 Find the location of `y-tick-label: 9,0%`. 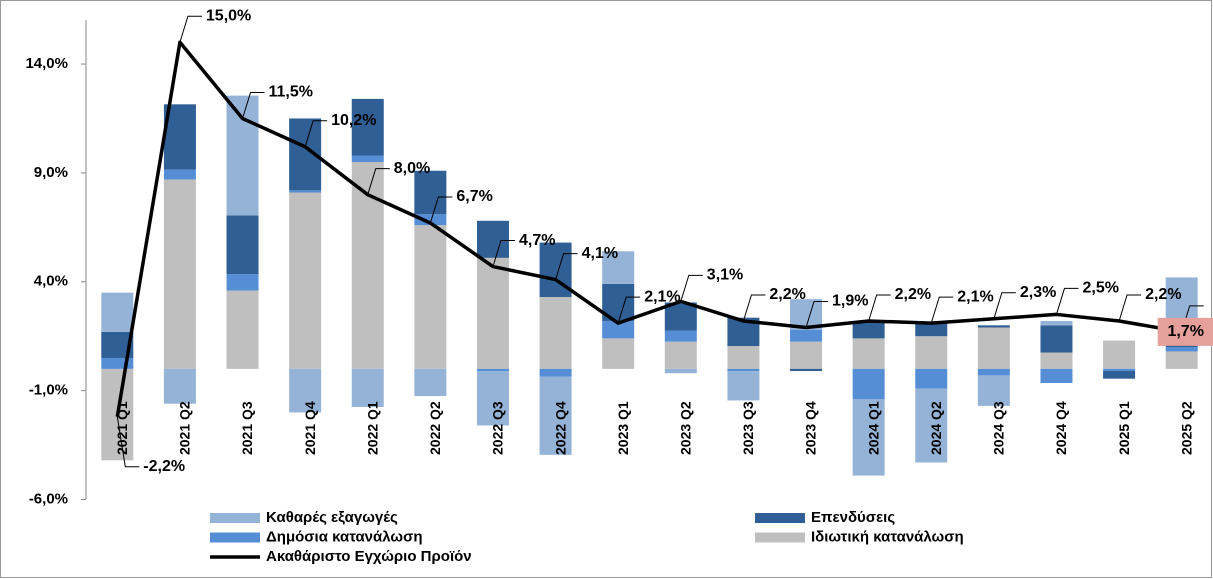

y-tick-label: 9,0% is located at coordinates (51, 172).